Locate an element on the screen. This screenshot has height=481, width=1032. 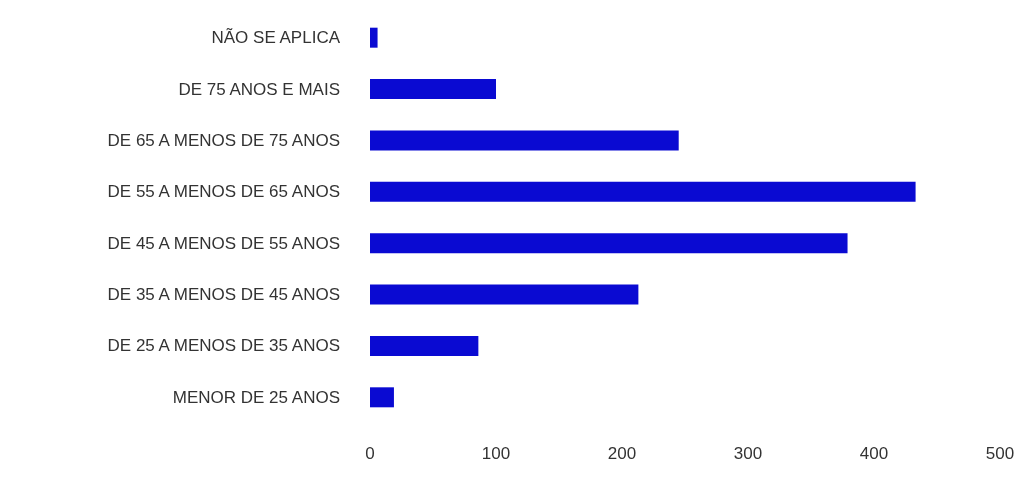
x-tick-label: 300 is located at coordinates (748, 453).